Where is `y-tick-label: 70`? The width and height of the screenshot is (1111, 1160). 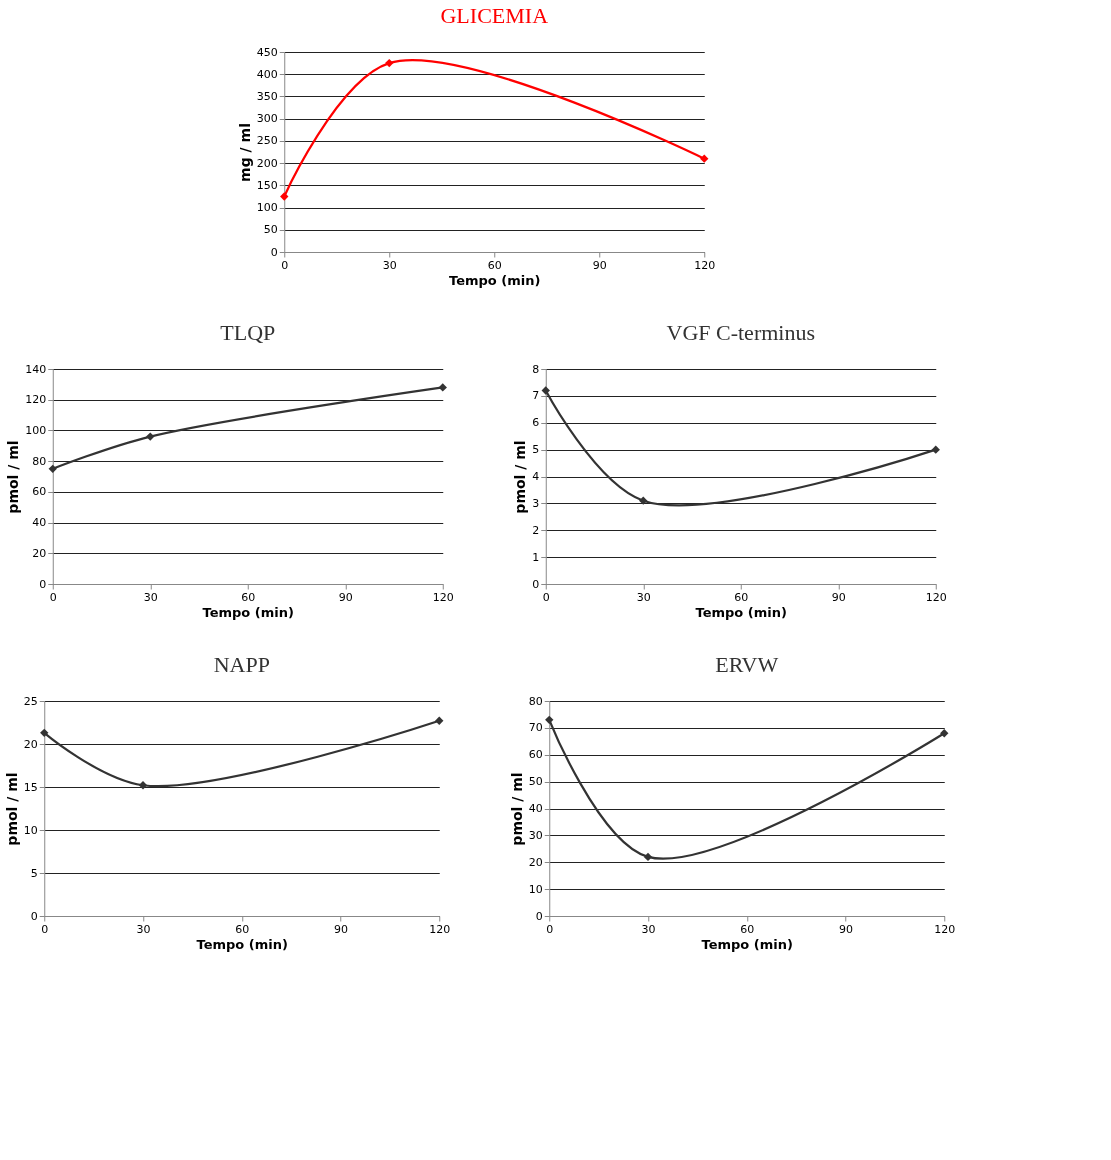
y-tick-label: 70 is located at coordinates (535, 728).